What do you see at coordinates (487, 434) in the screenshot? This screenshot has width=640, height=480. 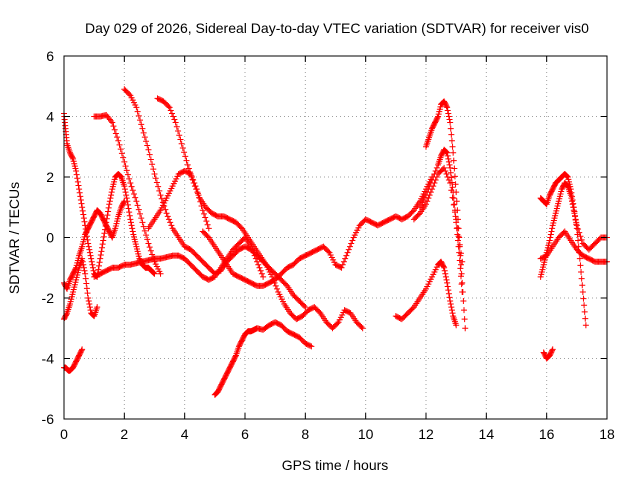 I see `x-tick-label: 14` at bounding box center [487, 434].